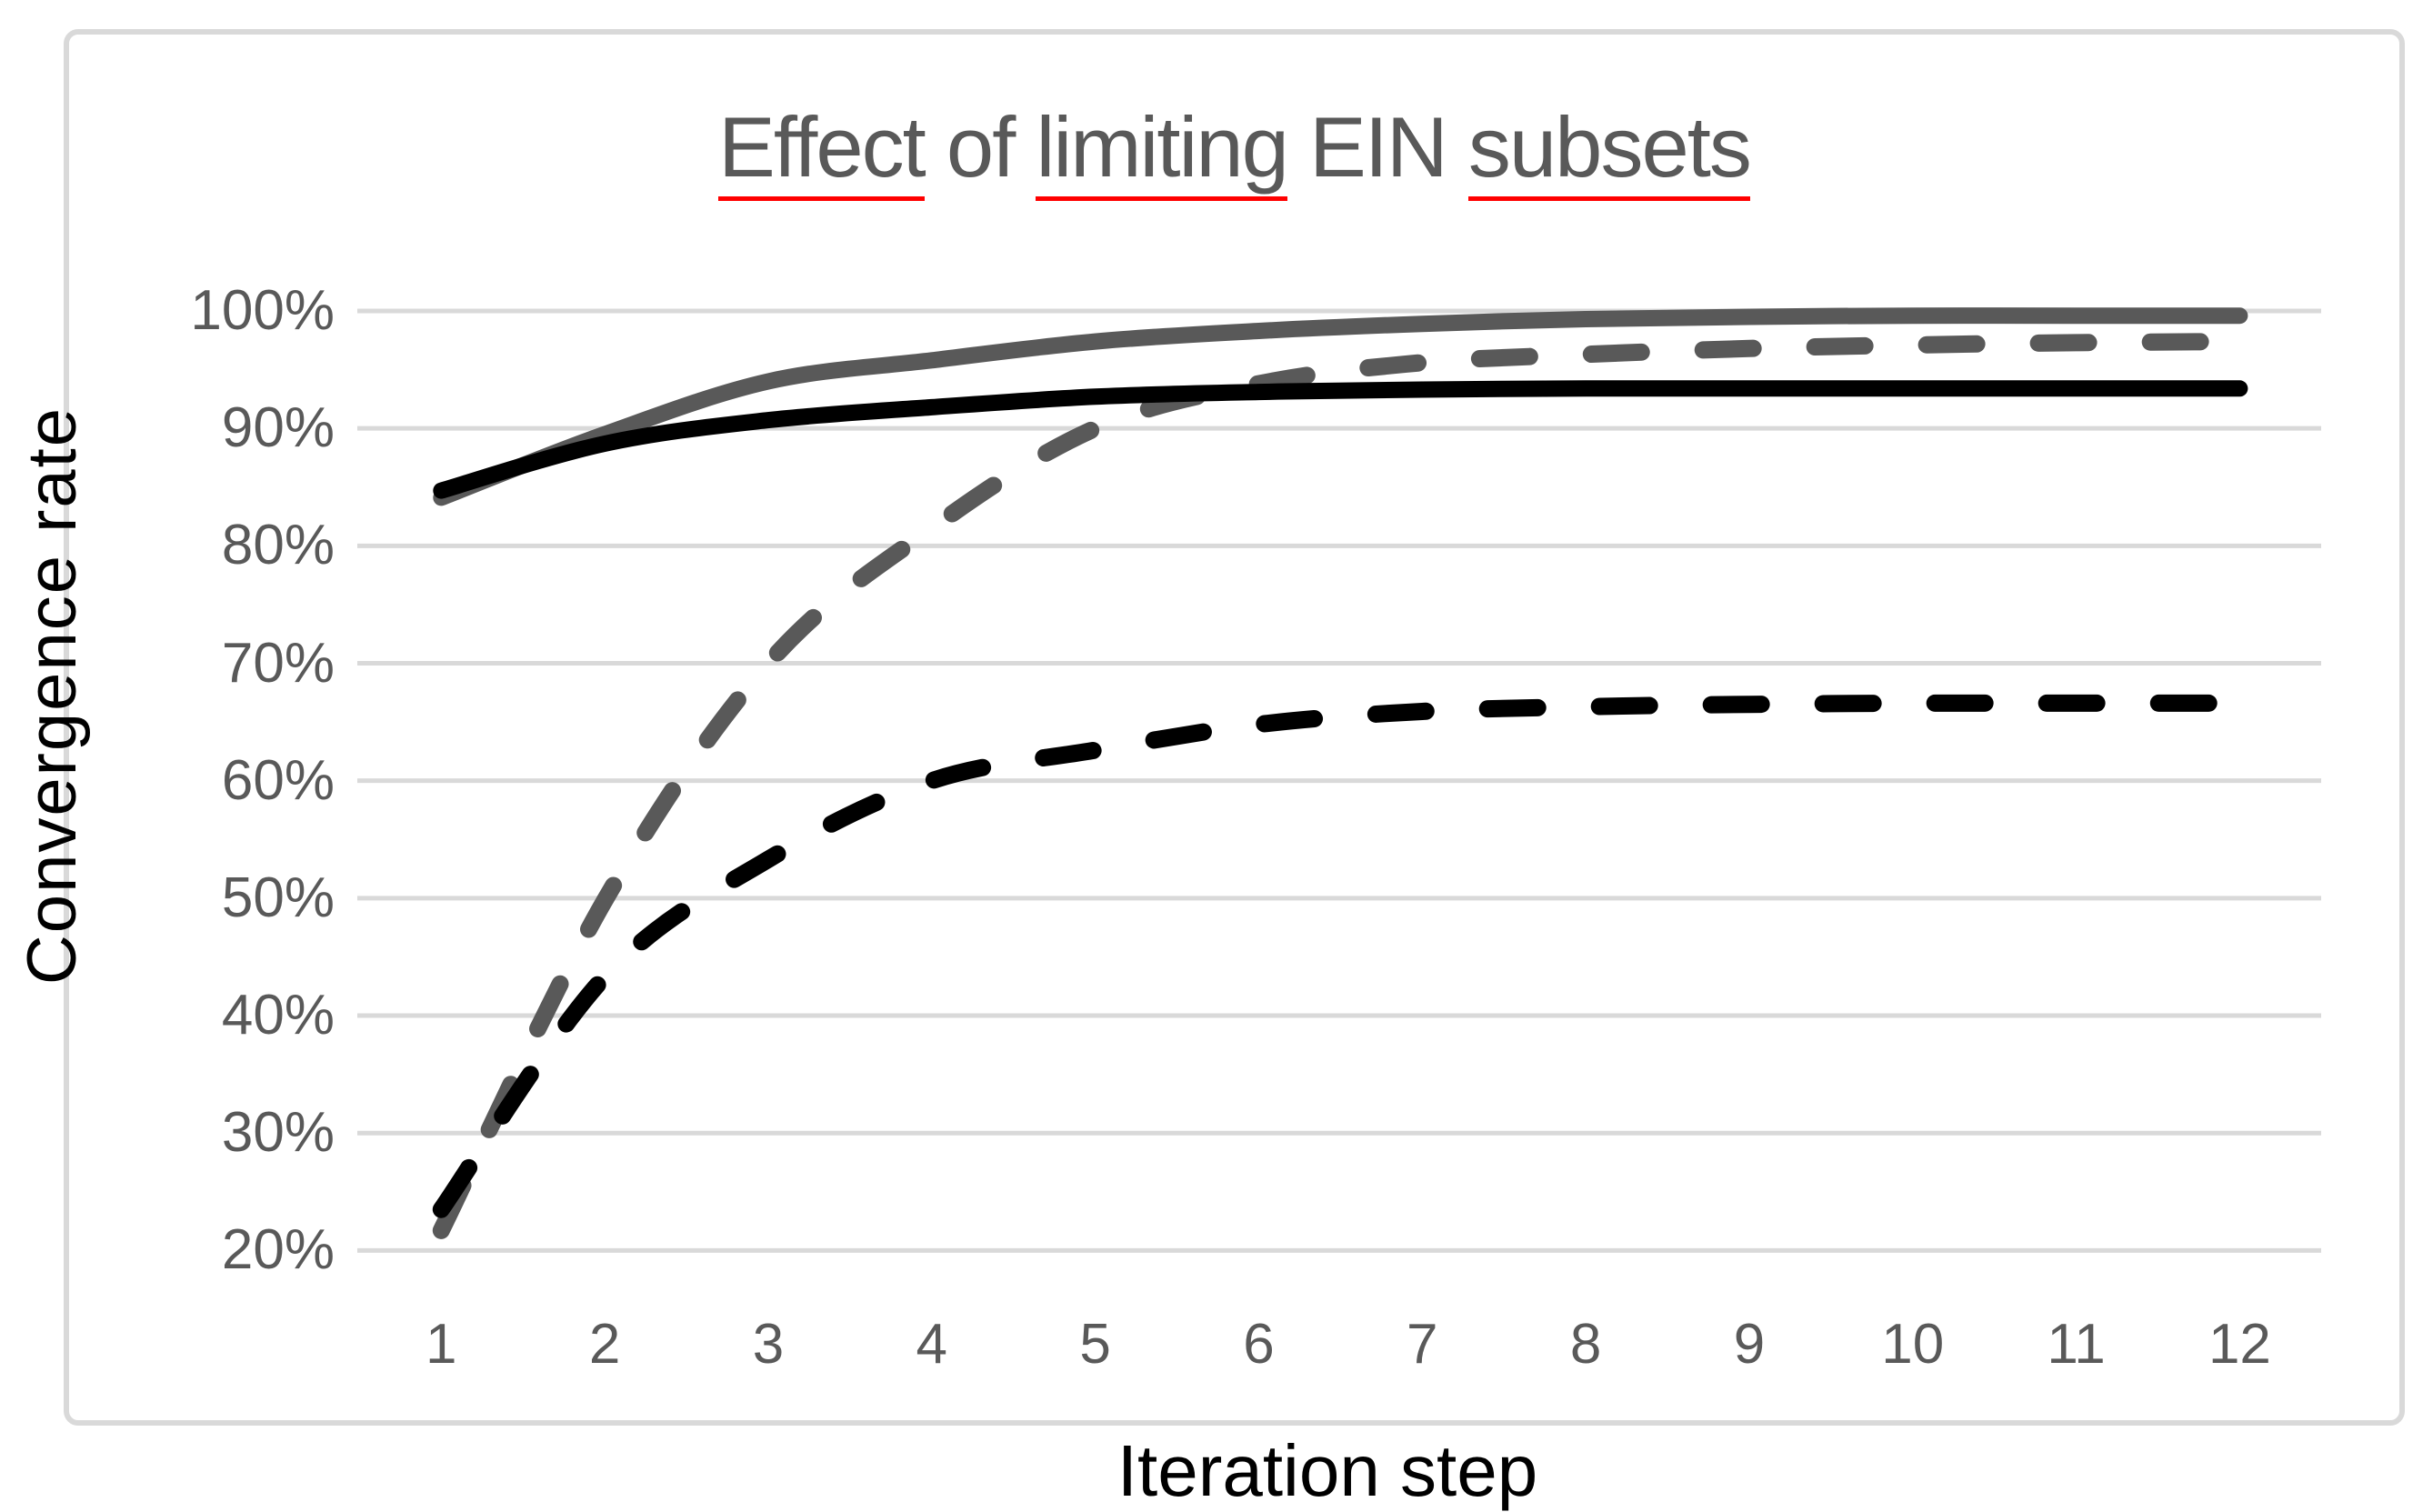 This screenshot has height=1512, width=2433. Describe the element at coordinates (604, 1344) in the screenshot. I see `x-tick-label: 2` at that location.